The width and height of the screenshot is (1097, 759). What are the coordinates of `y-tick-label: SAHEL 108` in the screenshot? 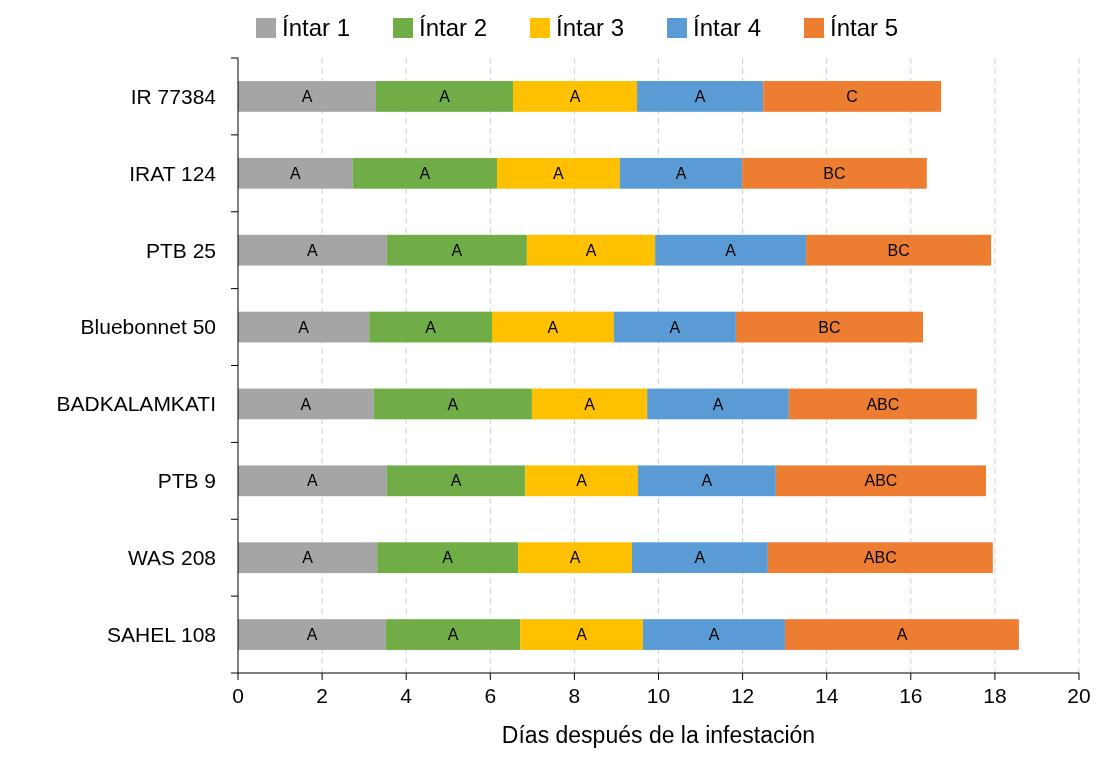 It's located at (161, 634).